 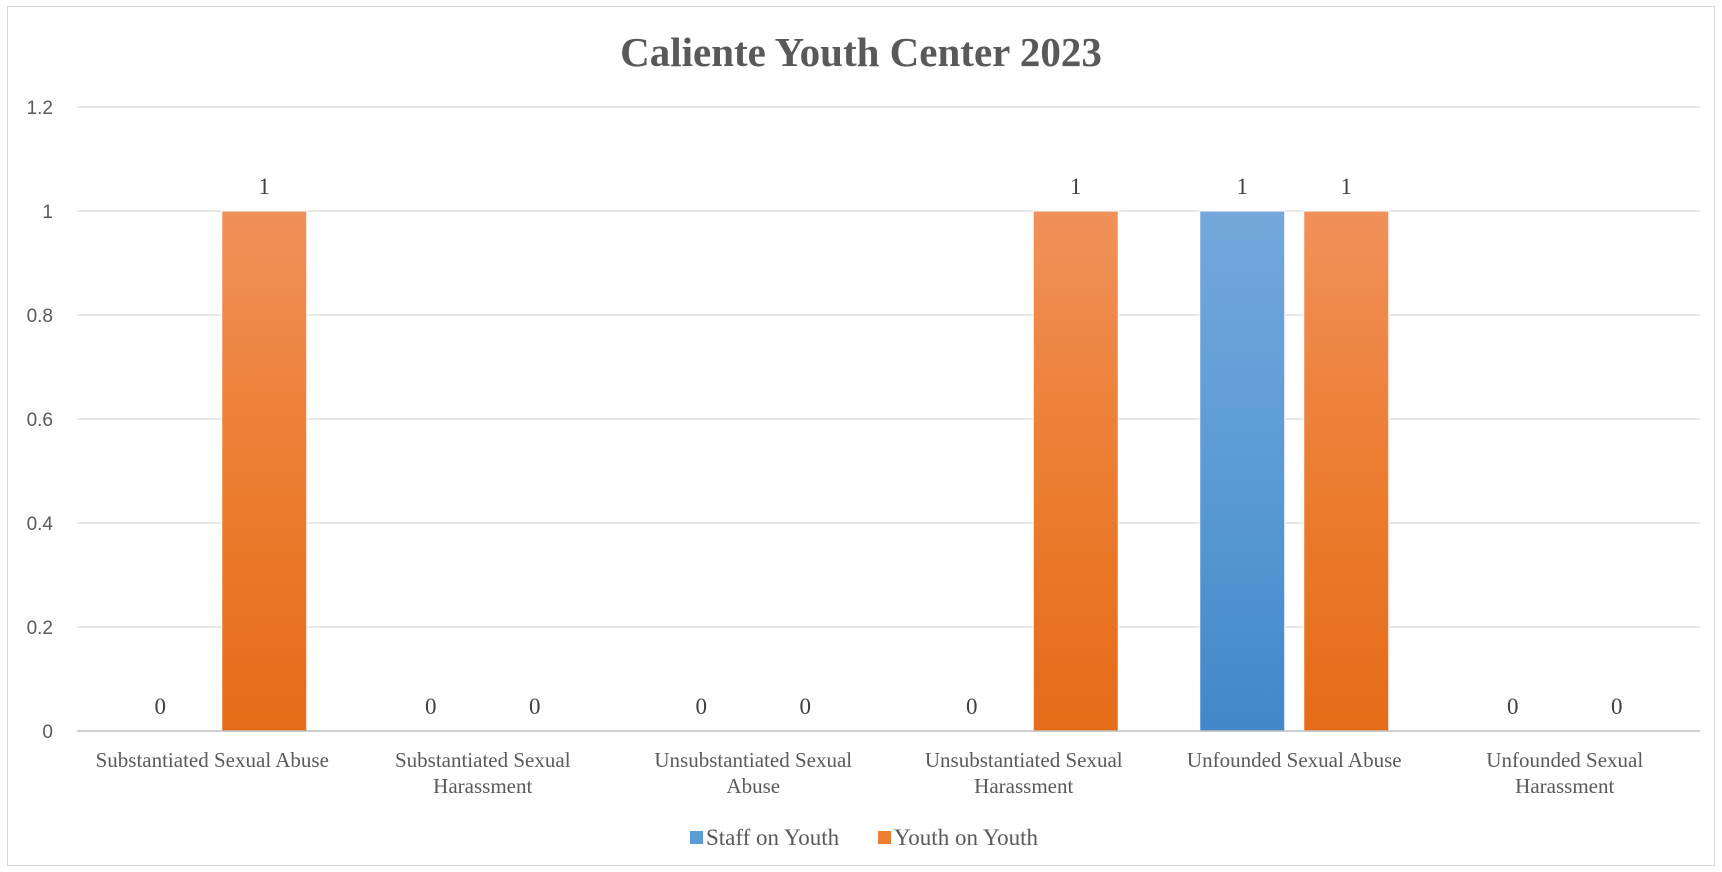 What do you see at coordinates (1294, 760) in the screenshot?
I see `x-tick-label: Unfounded Sexual Abuse` at bounding box center [1294, 760].